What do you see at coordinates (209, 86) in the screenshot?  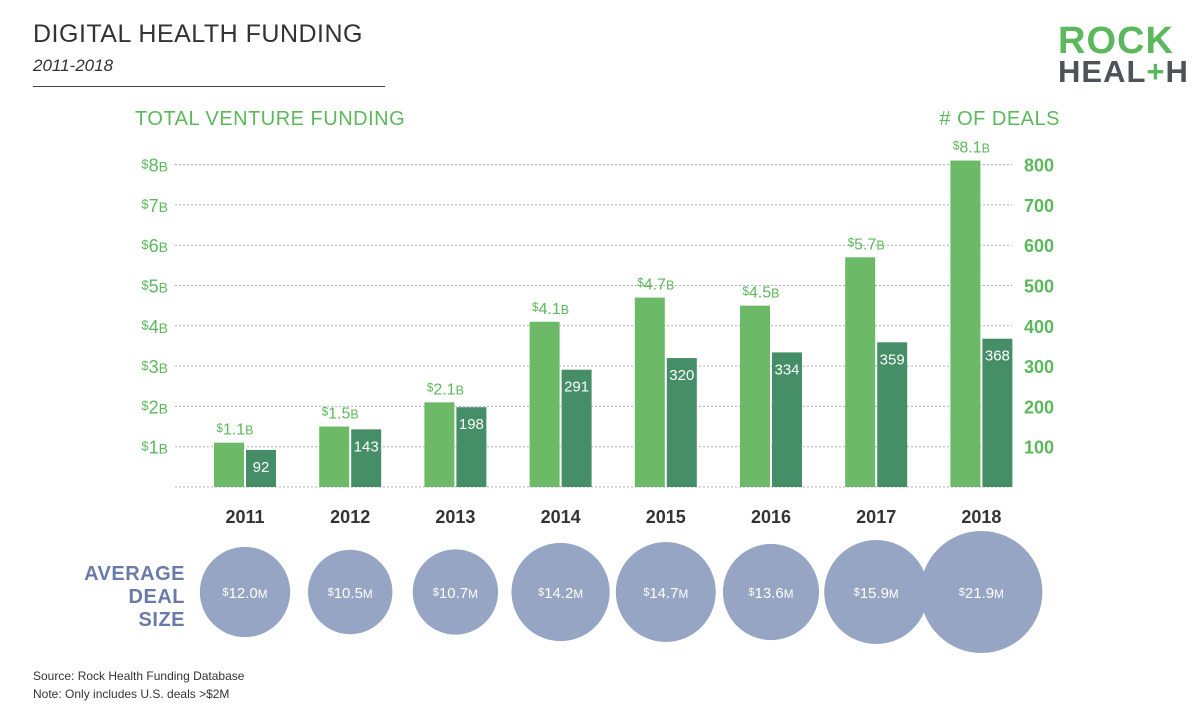 I see `title-divider` at bounding box center [209, 86].